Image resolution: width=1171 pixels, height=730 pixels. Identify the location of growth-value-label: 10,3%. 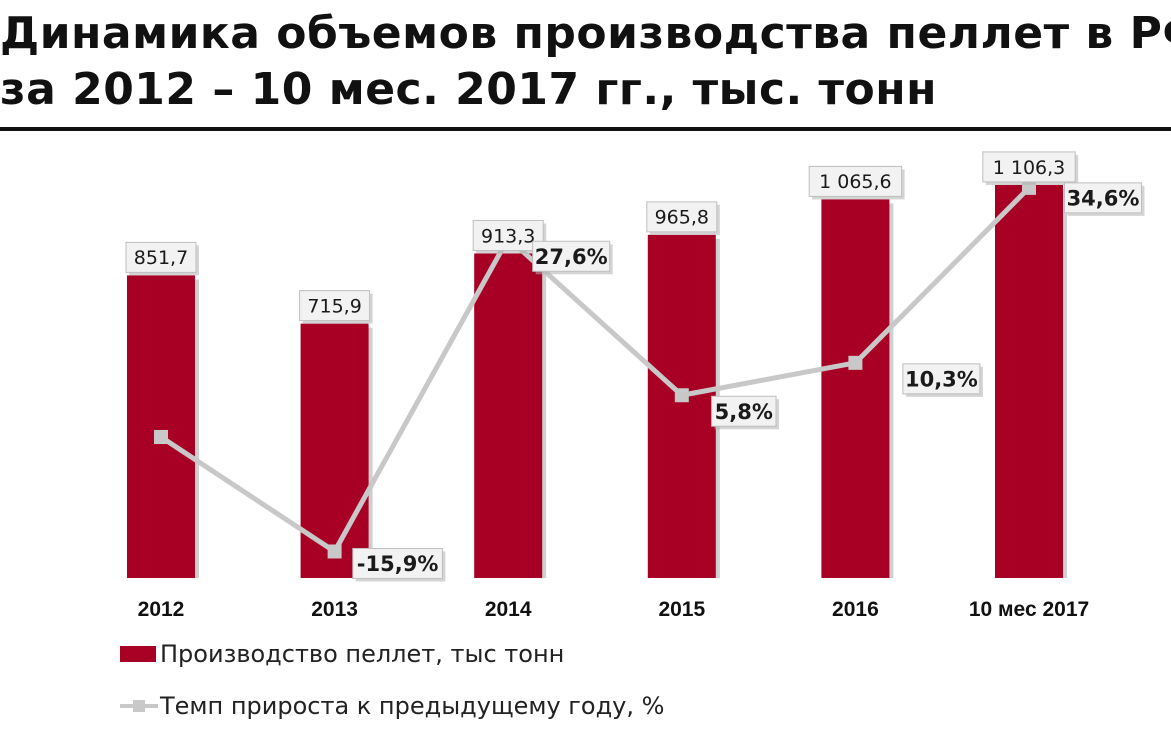
(941, 379).